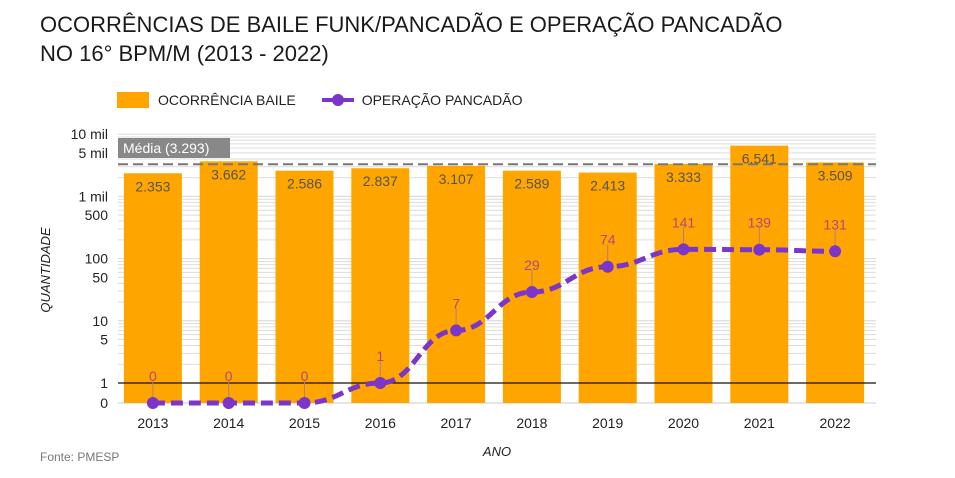  I want to click on y-tick-label: 10 mil, so click(89, 134).